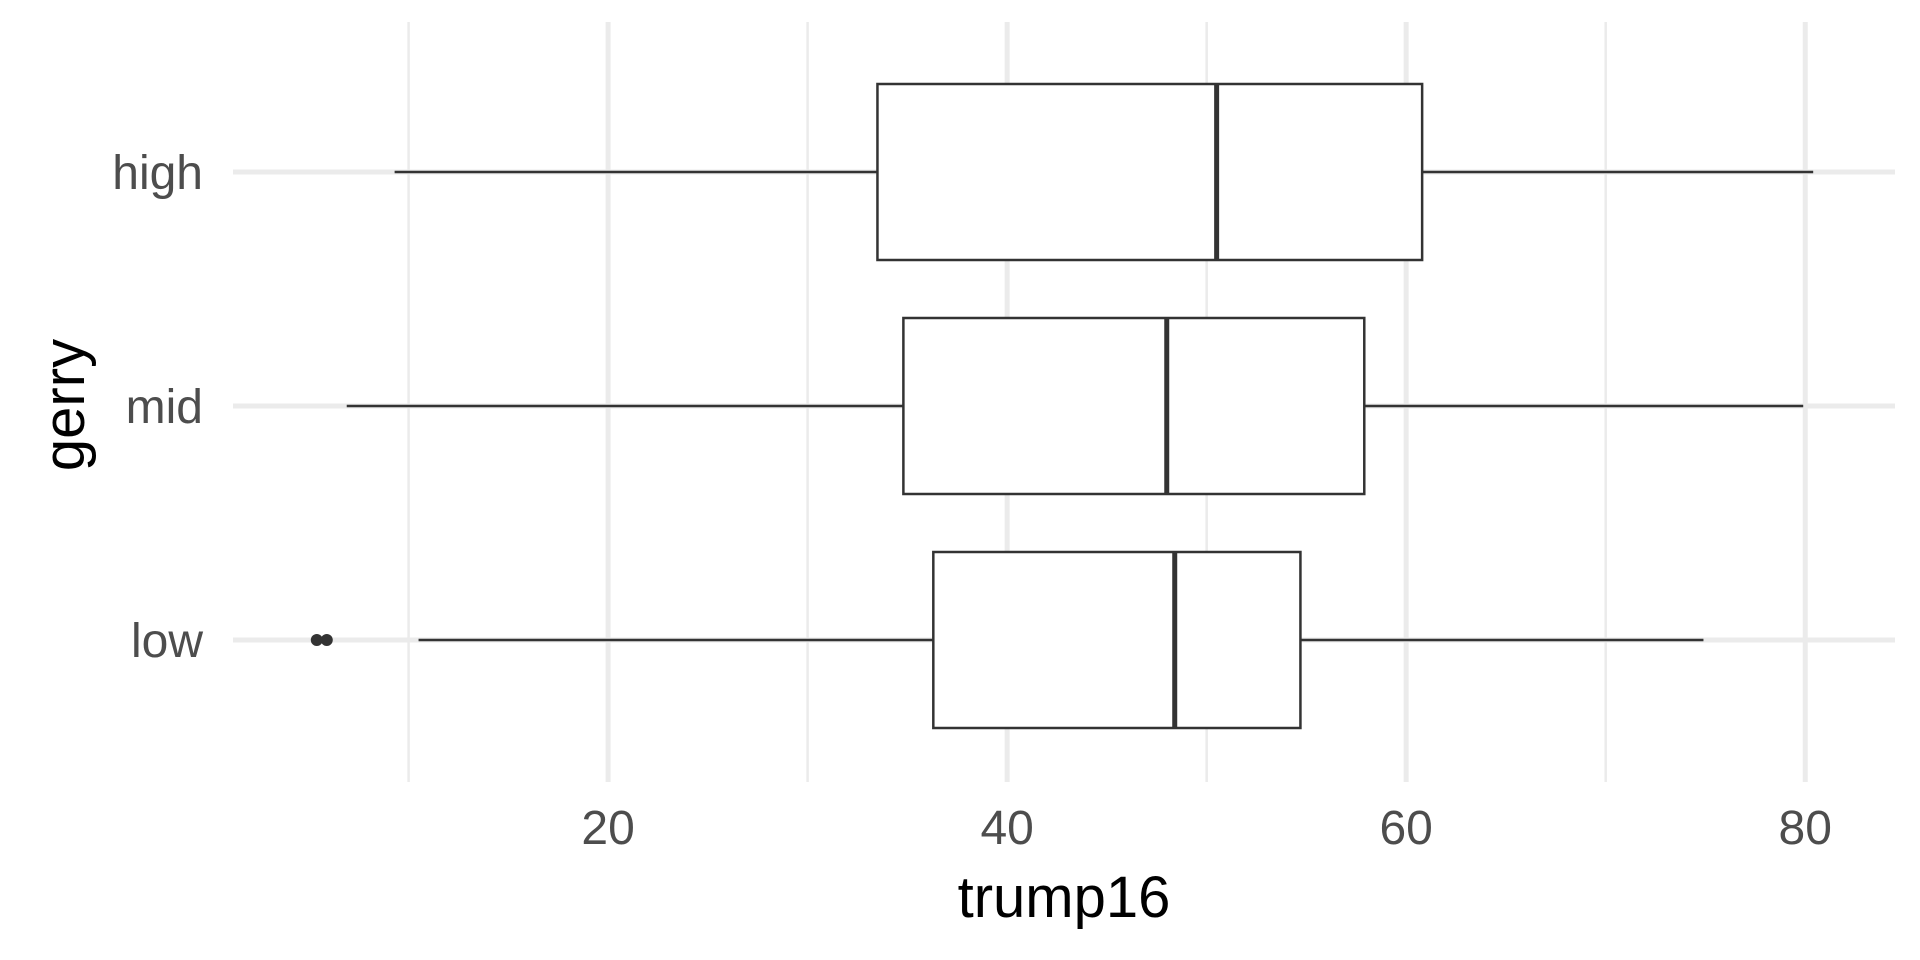 This screenshot has height=960, width=1920. What do you see at coordinates (1006, 828) in the screenshot?
I see `x-tick-label: 40` at bounding box center [1006, 828].